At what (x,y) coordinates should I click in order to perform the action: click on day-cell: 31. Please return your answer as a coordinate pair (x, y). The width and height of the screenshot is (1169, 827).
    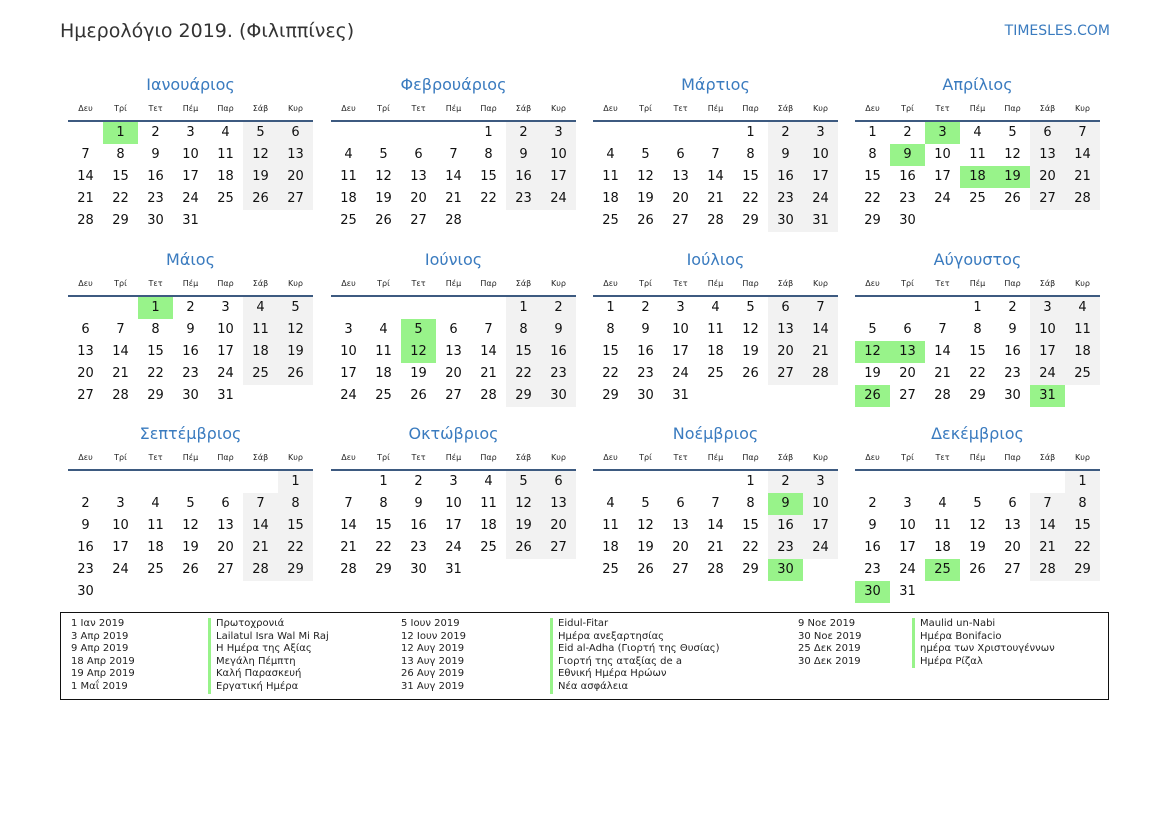
    Looking at the image, I should click on (190, 220).